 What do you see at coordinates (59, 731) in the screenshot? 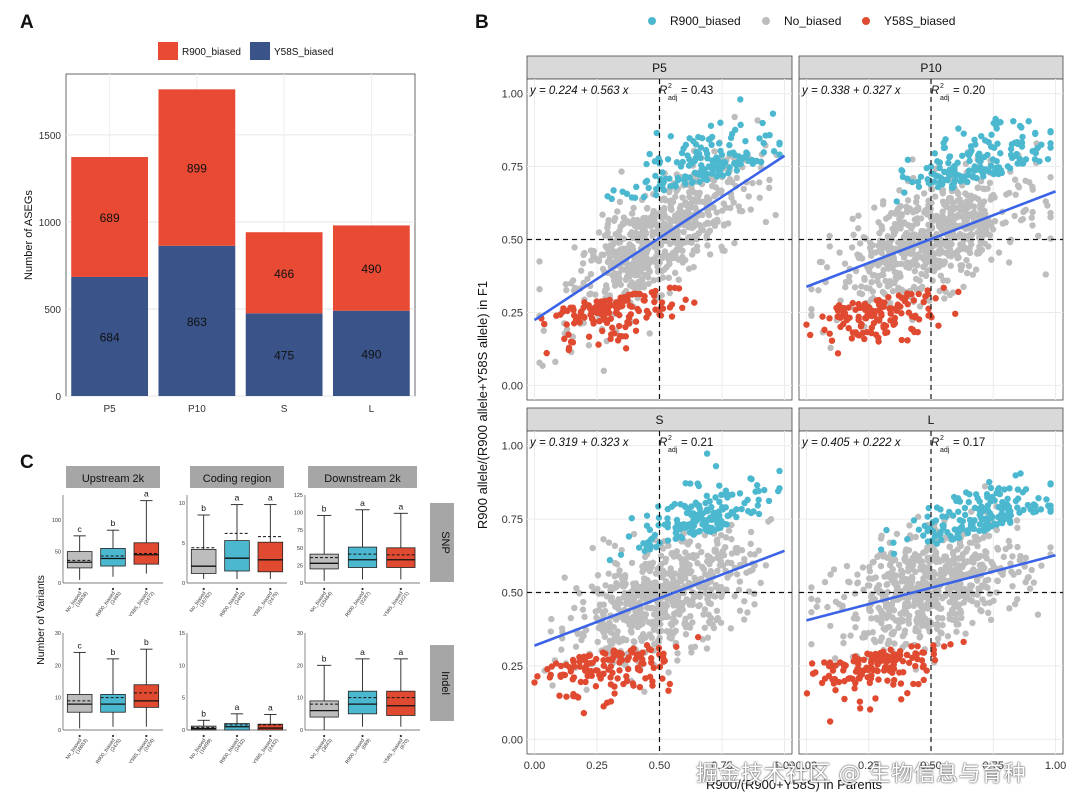
I see `box-ytick-label: 0` at bounding box center [59, 731].